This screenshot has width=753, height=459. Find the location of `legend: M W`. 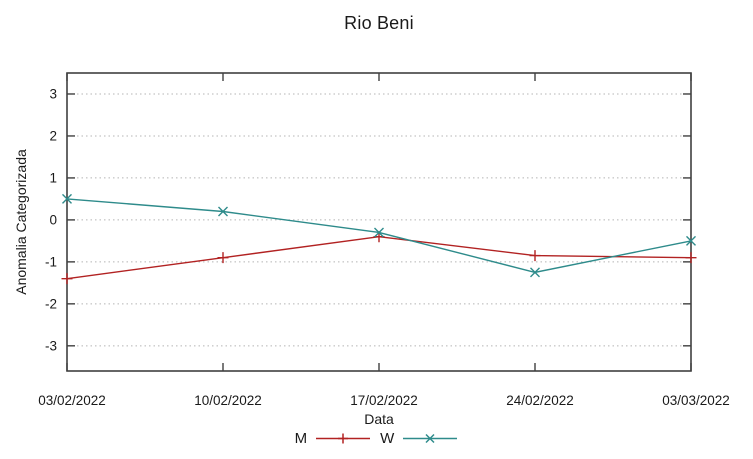

legend: M W is located at coordinates (376, 438).